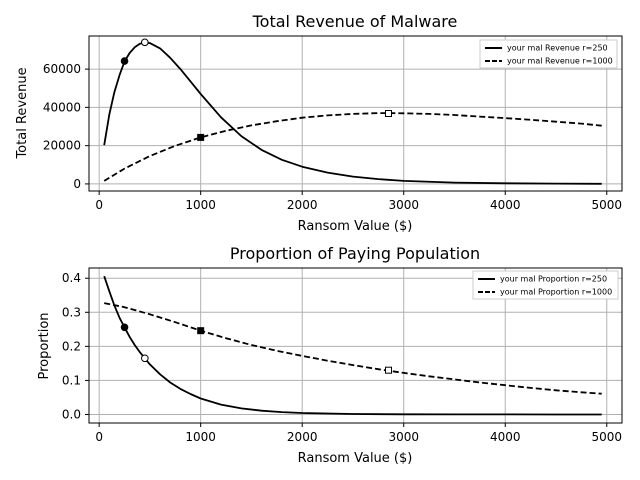  I want to click on revenue-series-line-r1000, so click(352, 147).